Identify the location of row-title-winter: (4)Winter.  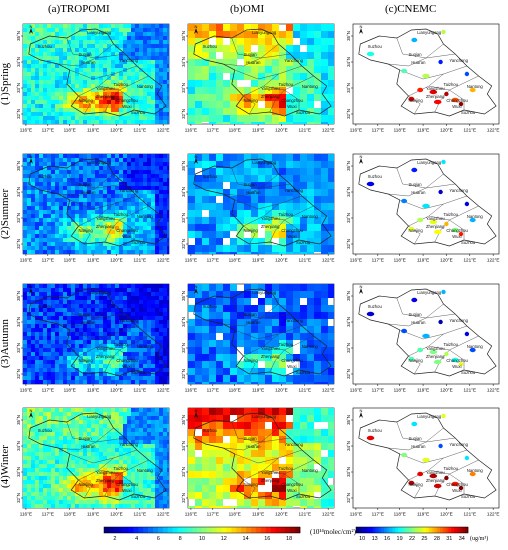
(5, 467).